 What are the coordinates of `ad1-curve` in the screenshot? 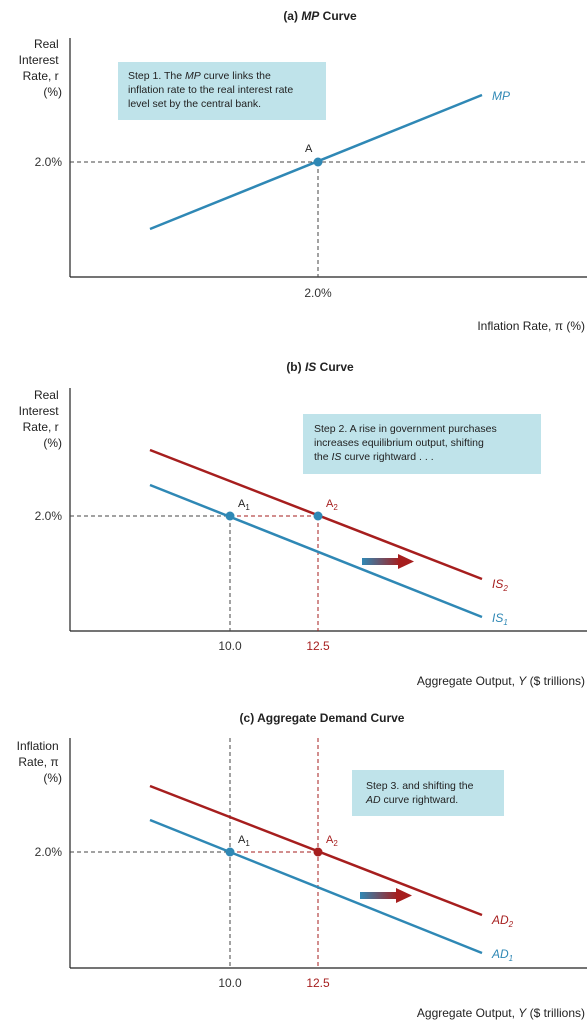 It's located at (316, 886).